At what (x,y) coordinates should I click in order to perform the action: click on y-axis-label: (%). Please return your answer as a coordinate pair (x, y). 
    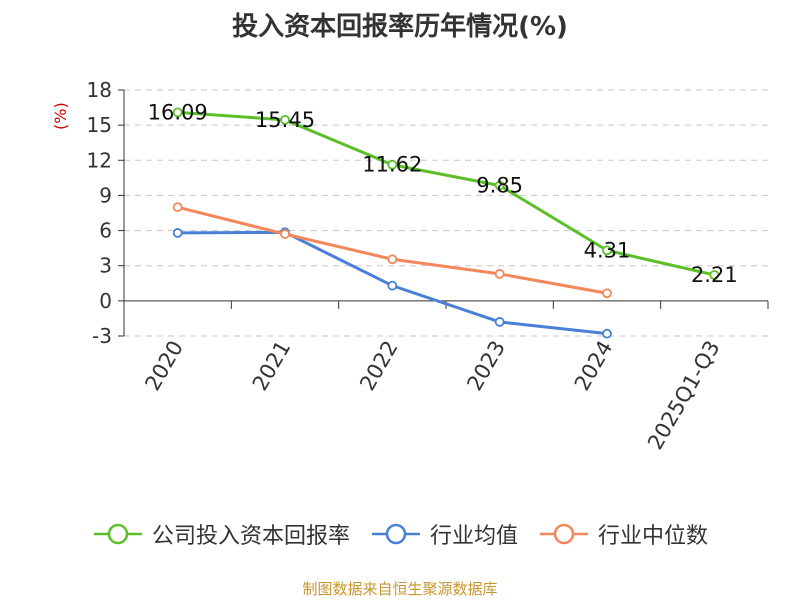
    Looking at the image, I should click on (60, 116).